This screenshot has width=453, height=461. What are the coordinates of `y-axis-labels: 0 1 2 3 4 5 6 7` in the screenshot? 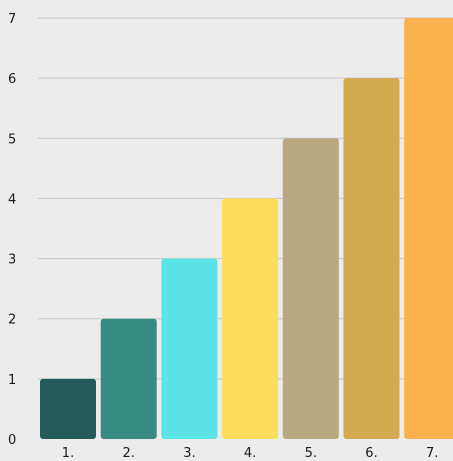 It's located at (12, 230).